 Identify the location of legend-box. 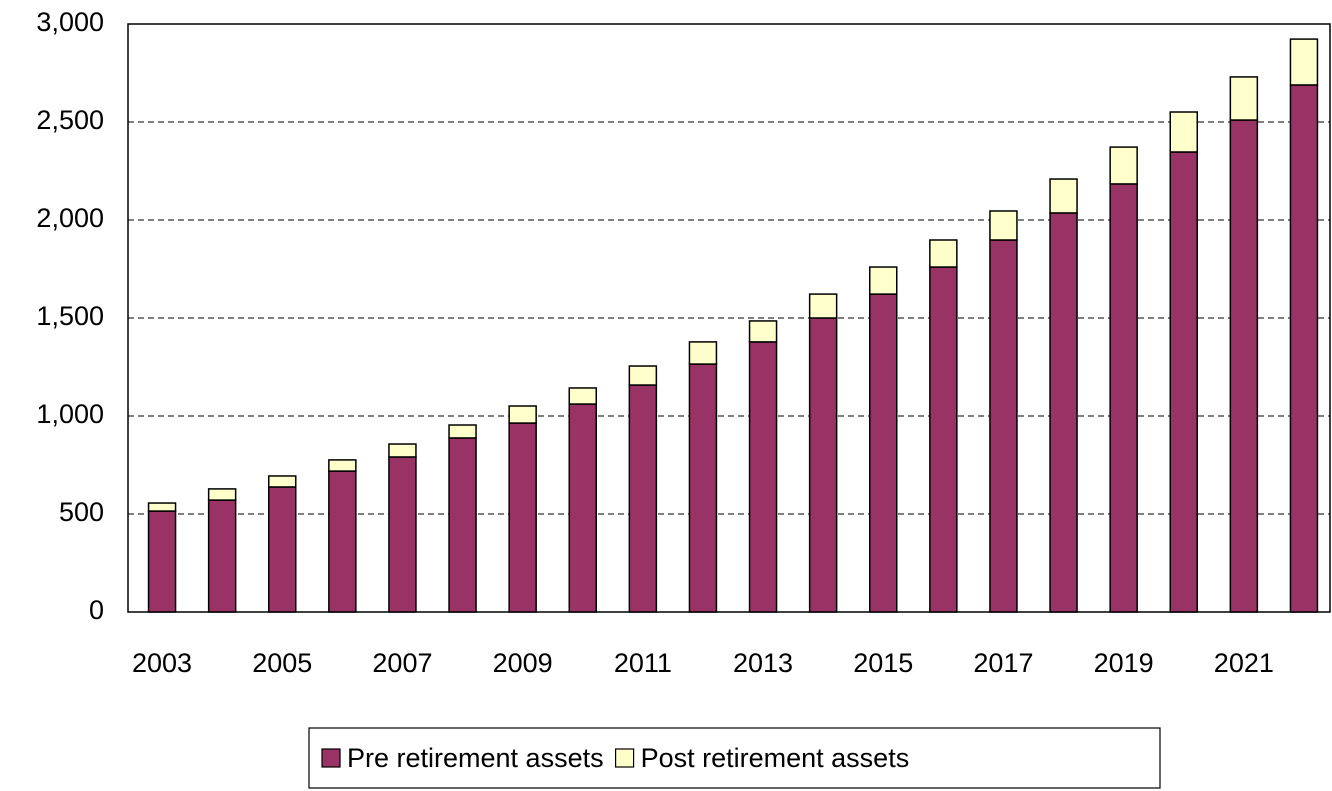
(734, 758).